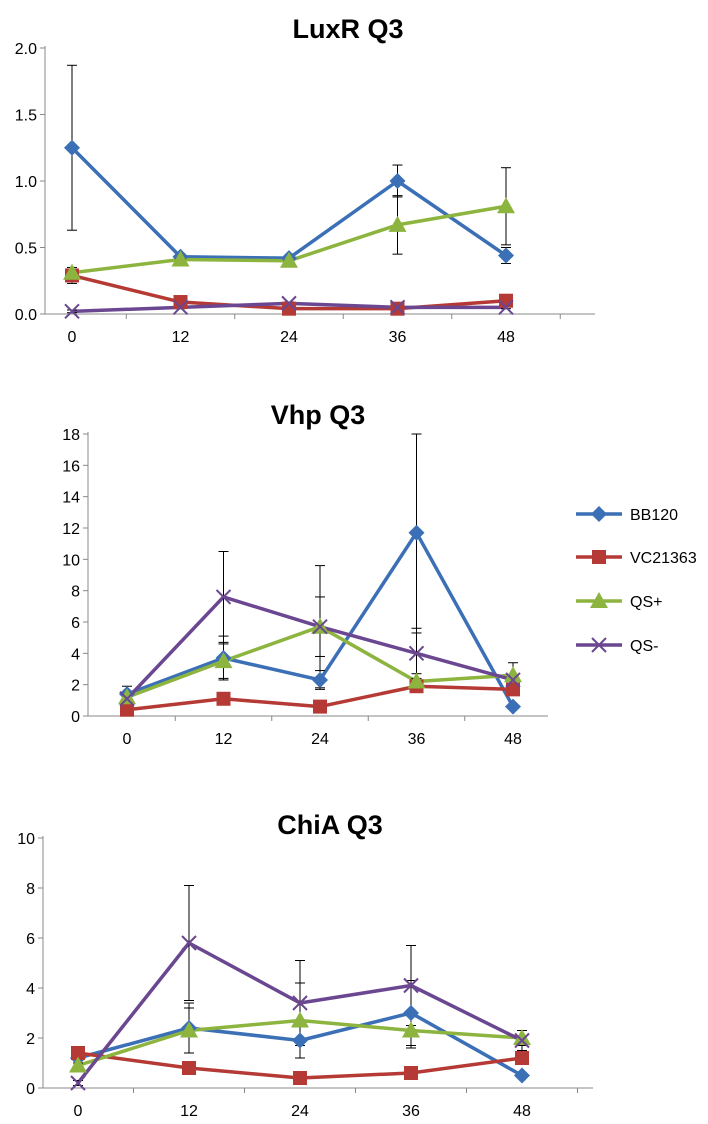 This screenshot has width=708, height=1124. What do you see at coordinates (663, 558) in the screenshot?
I see `legend-label: VC21363` at bounding box center [663, 558].